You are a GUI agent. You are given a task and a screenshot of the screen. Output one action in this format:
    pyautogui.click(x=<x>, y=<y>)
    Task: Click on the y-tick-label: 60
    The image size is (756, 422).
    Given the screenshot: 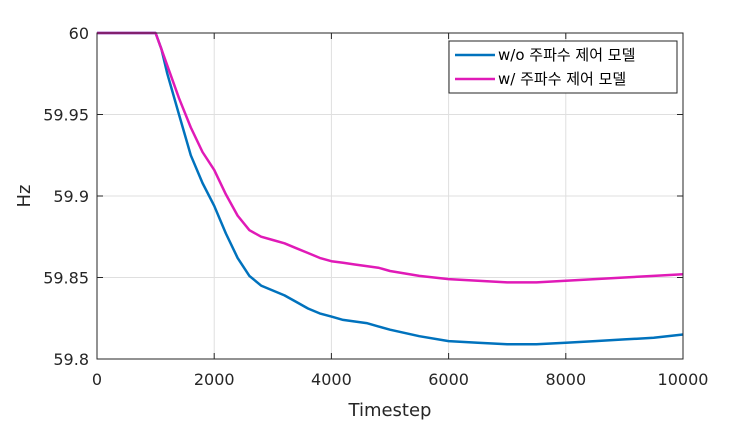 What is the action you would take?
    pyautogui.click(x=79, y=33)
    